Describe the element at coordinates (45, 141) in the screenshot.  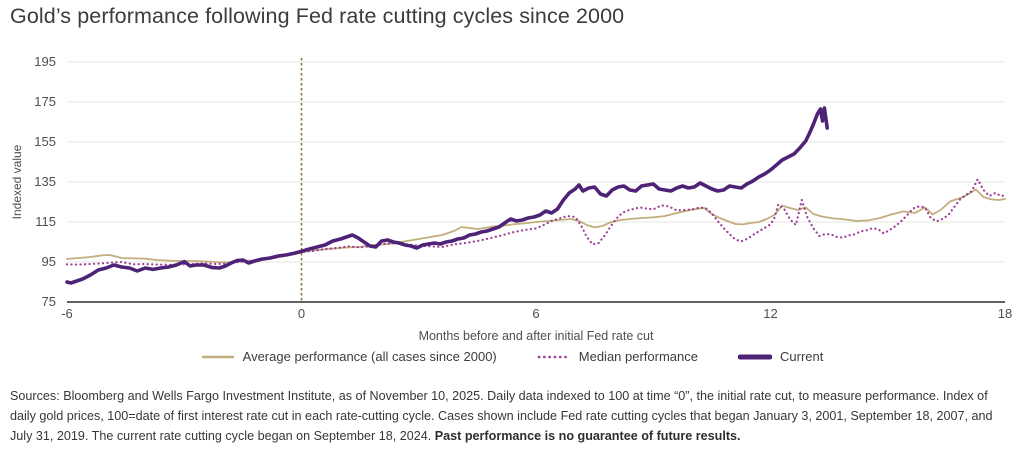
I see `y-tick-label: 155` at that location.